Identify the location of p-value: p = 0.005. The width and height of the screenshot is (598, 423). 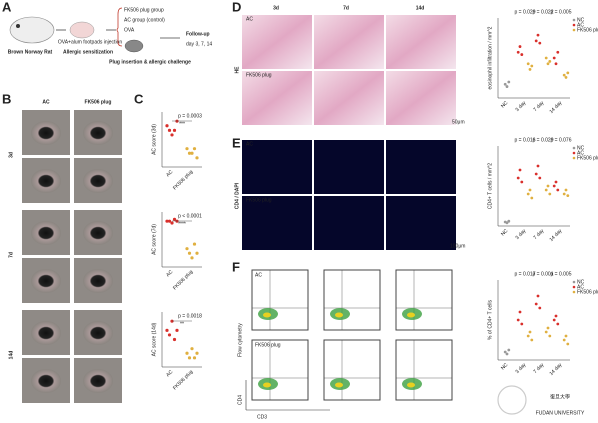
(561, 274).